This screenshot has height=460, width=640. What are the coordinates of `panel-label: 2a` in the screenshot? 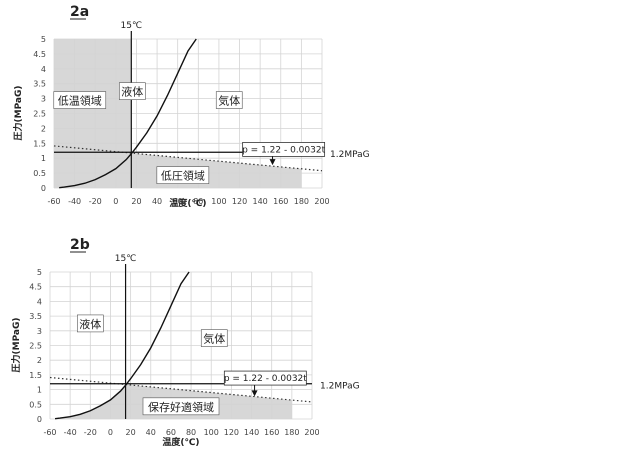 It's located at (79, 12).